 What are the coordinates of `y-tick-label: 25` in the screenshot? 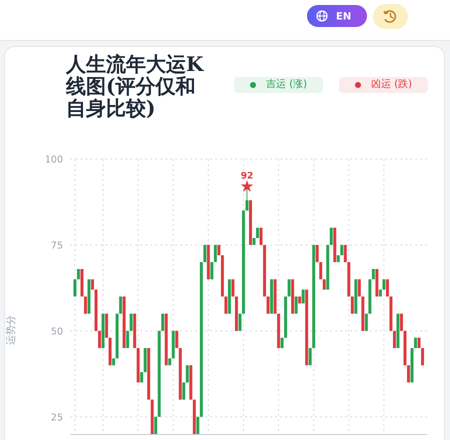 It's located at (56, 418).